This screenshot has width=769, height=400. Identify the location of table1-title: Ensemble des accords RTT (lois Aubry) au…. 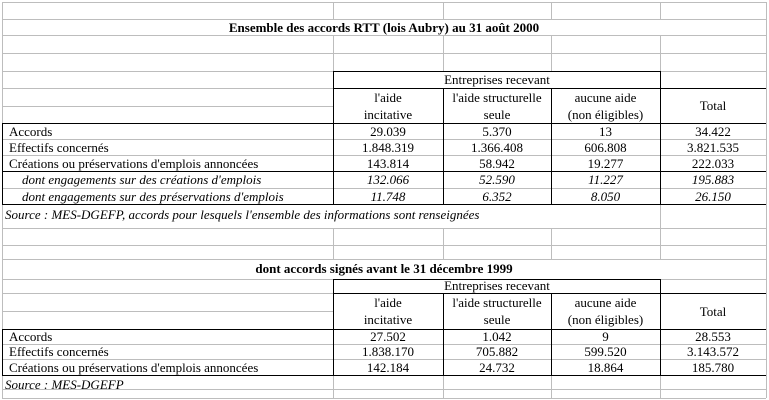
(384, 27).